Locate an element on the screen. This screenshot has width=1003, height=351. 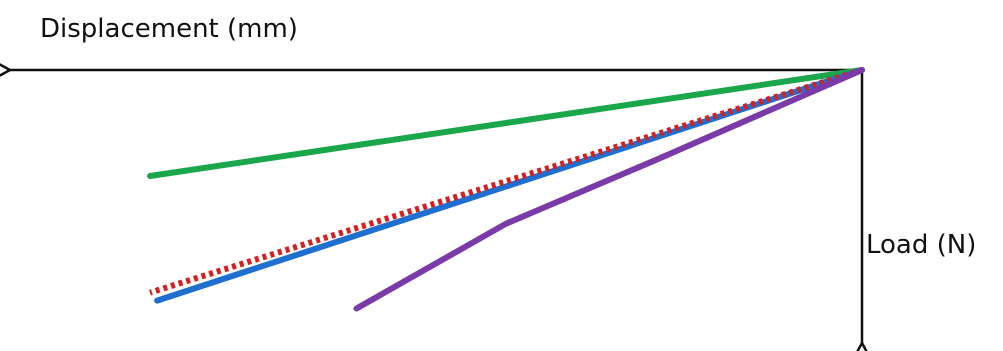
y-axis-label: Load (N) is located at coordinates (921, 245).